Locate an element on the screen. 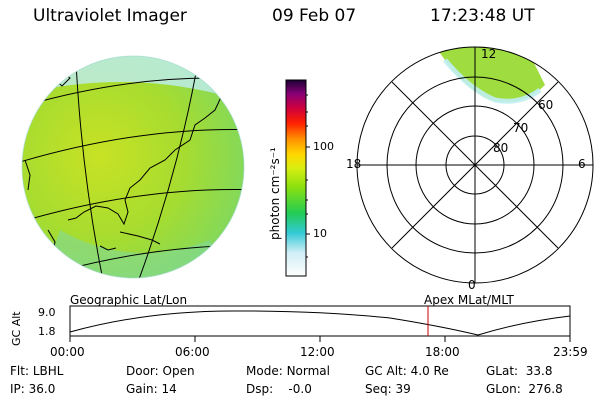 The height and width of the screenshot is (400, 600). status-glon: GLon: 276.8 is located at coordinates (524, 389).